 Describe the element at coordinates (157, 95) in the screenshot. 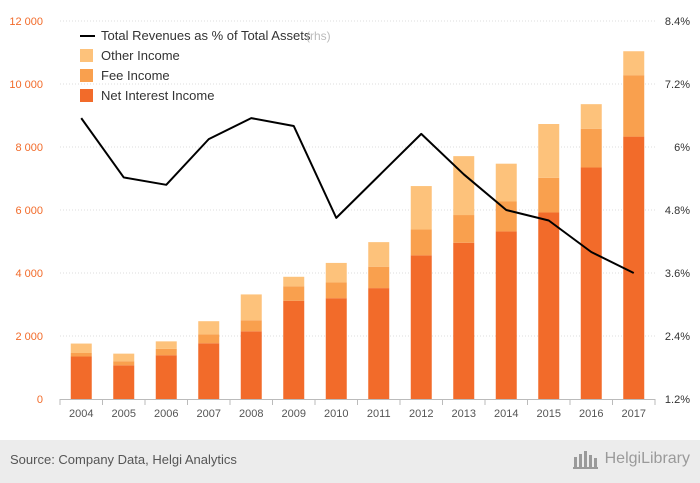

I see `legend-net-interest-income-label: Net Interest Income` at that location.